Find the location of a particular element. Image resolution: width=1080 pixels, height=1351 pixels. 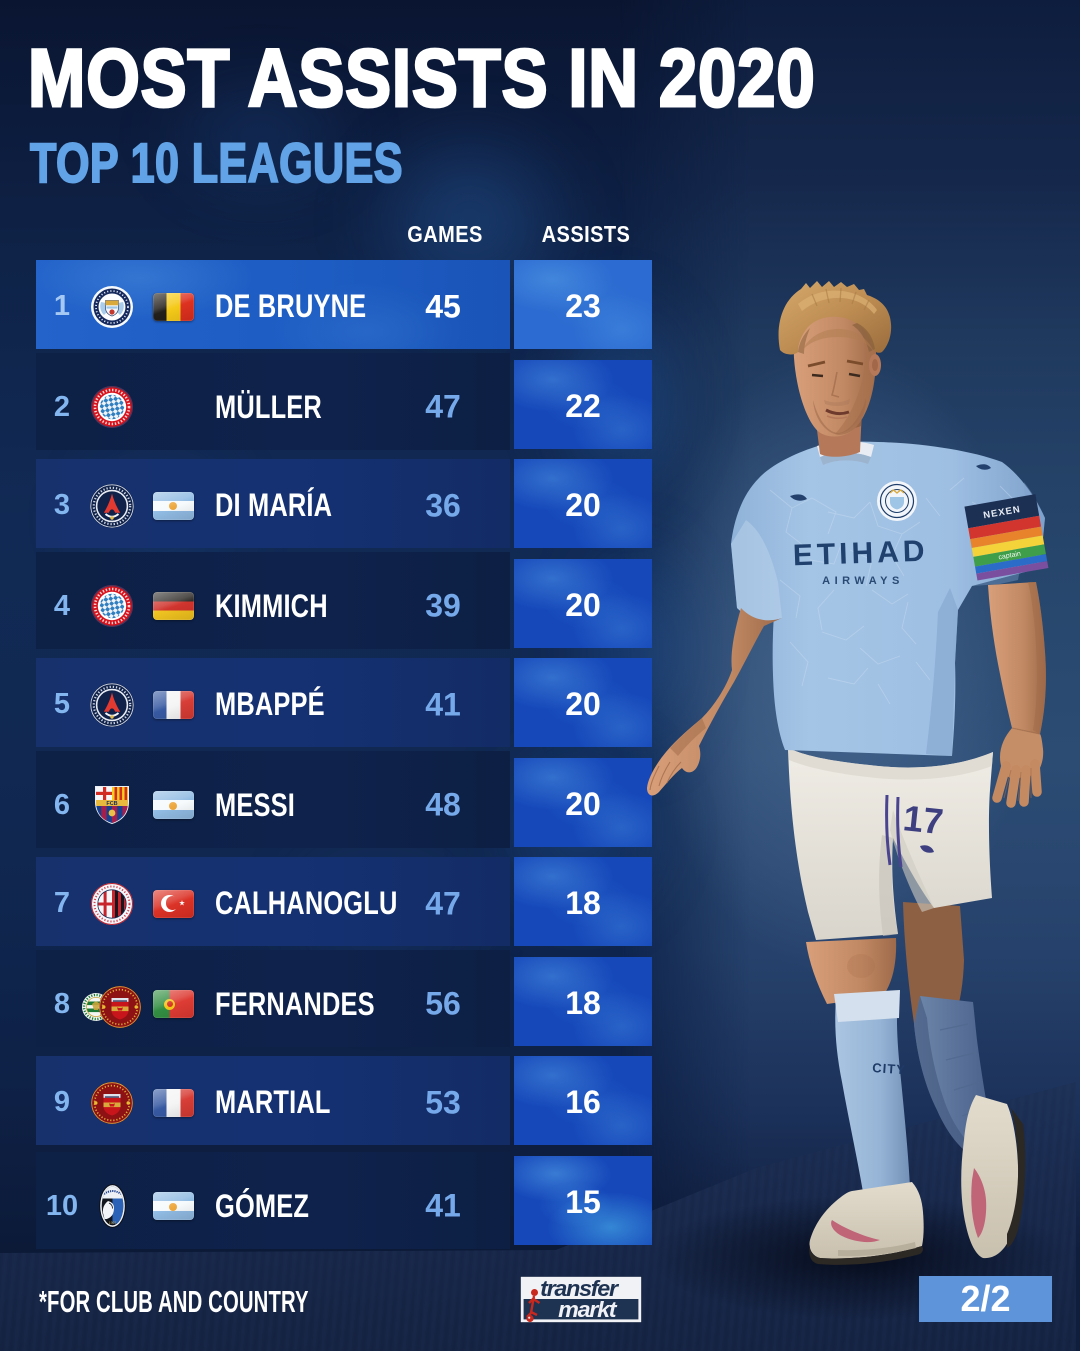

svg-text: captain is located at coordinates (1010, 556).